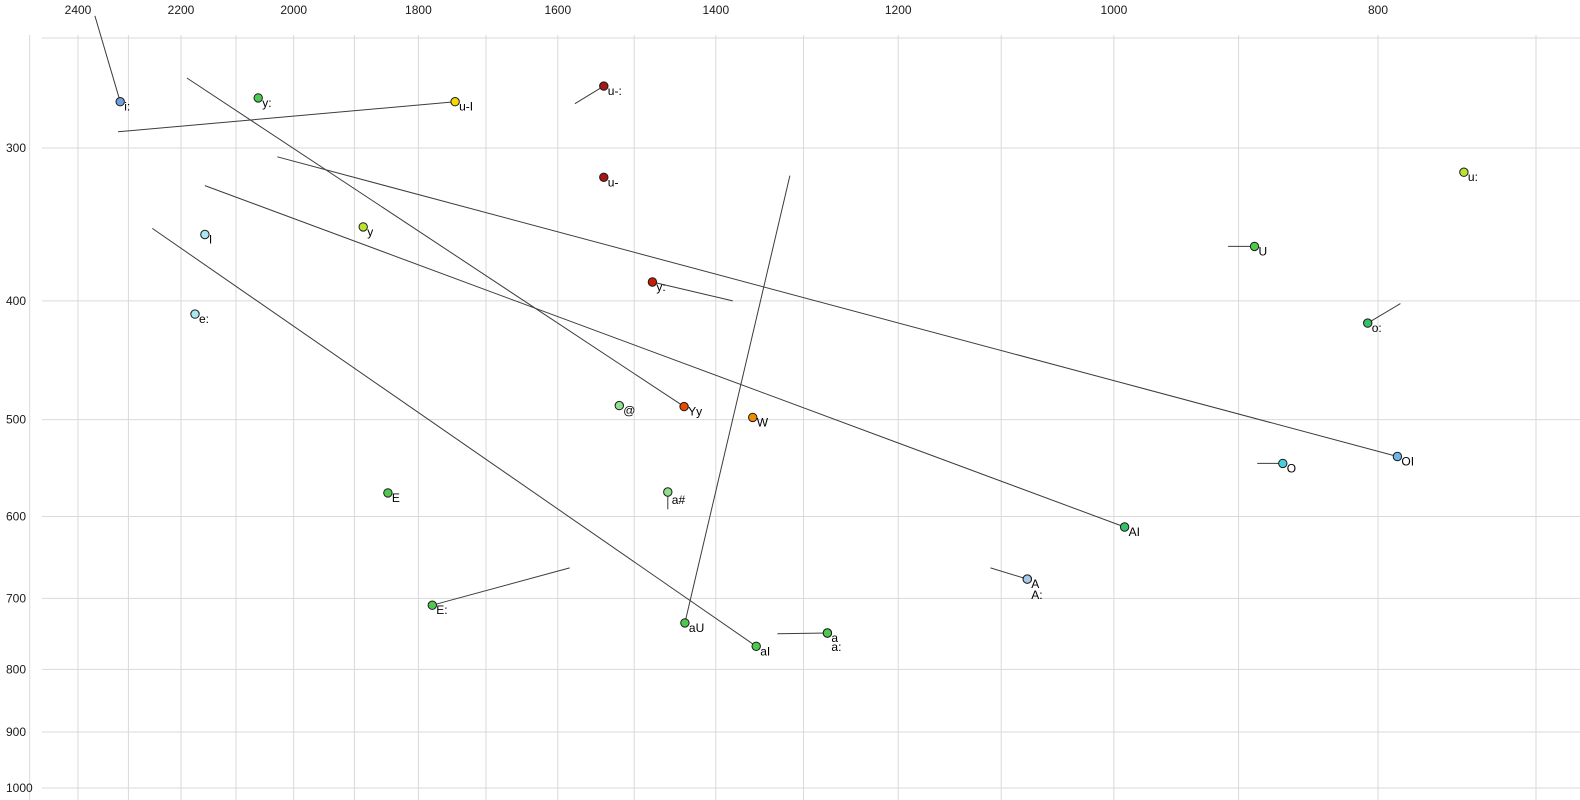 The height and width of the screenshot is (800, 1580). Describe the element at coordinates (418, 10) in the screenshot. I see `x-tick-label: 1800` at that location.